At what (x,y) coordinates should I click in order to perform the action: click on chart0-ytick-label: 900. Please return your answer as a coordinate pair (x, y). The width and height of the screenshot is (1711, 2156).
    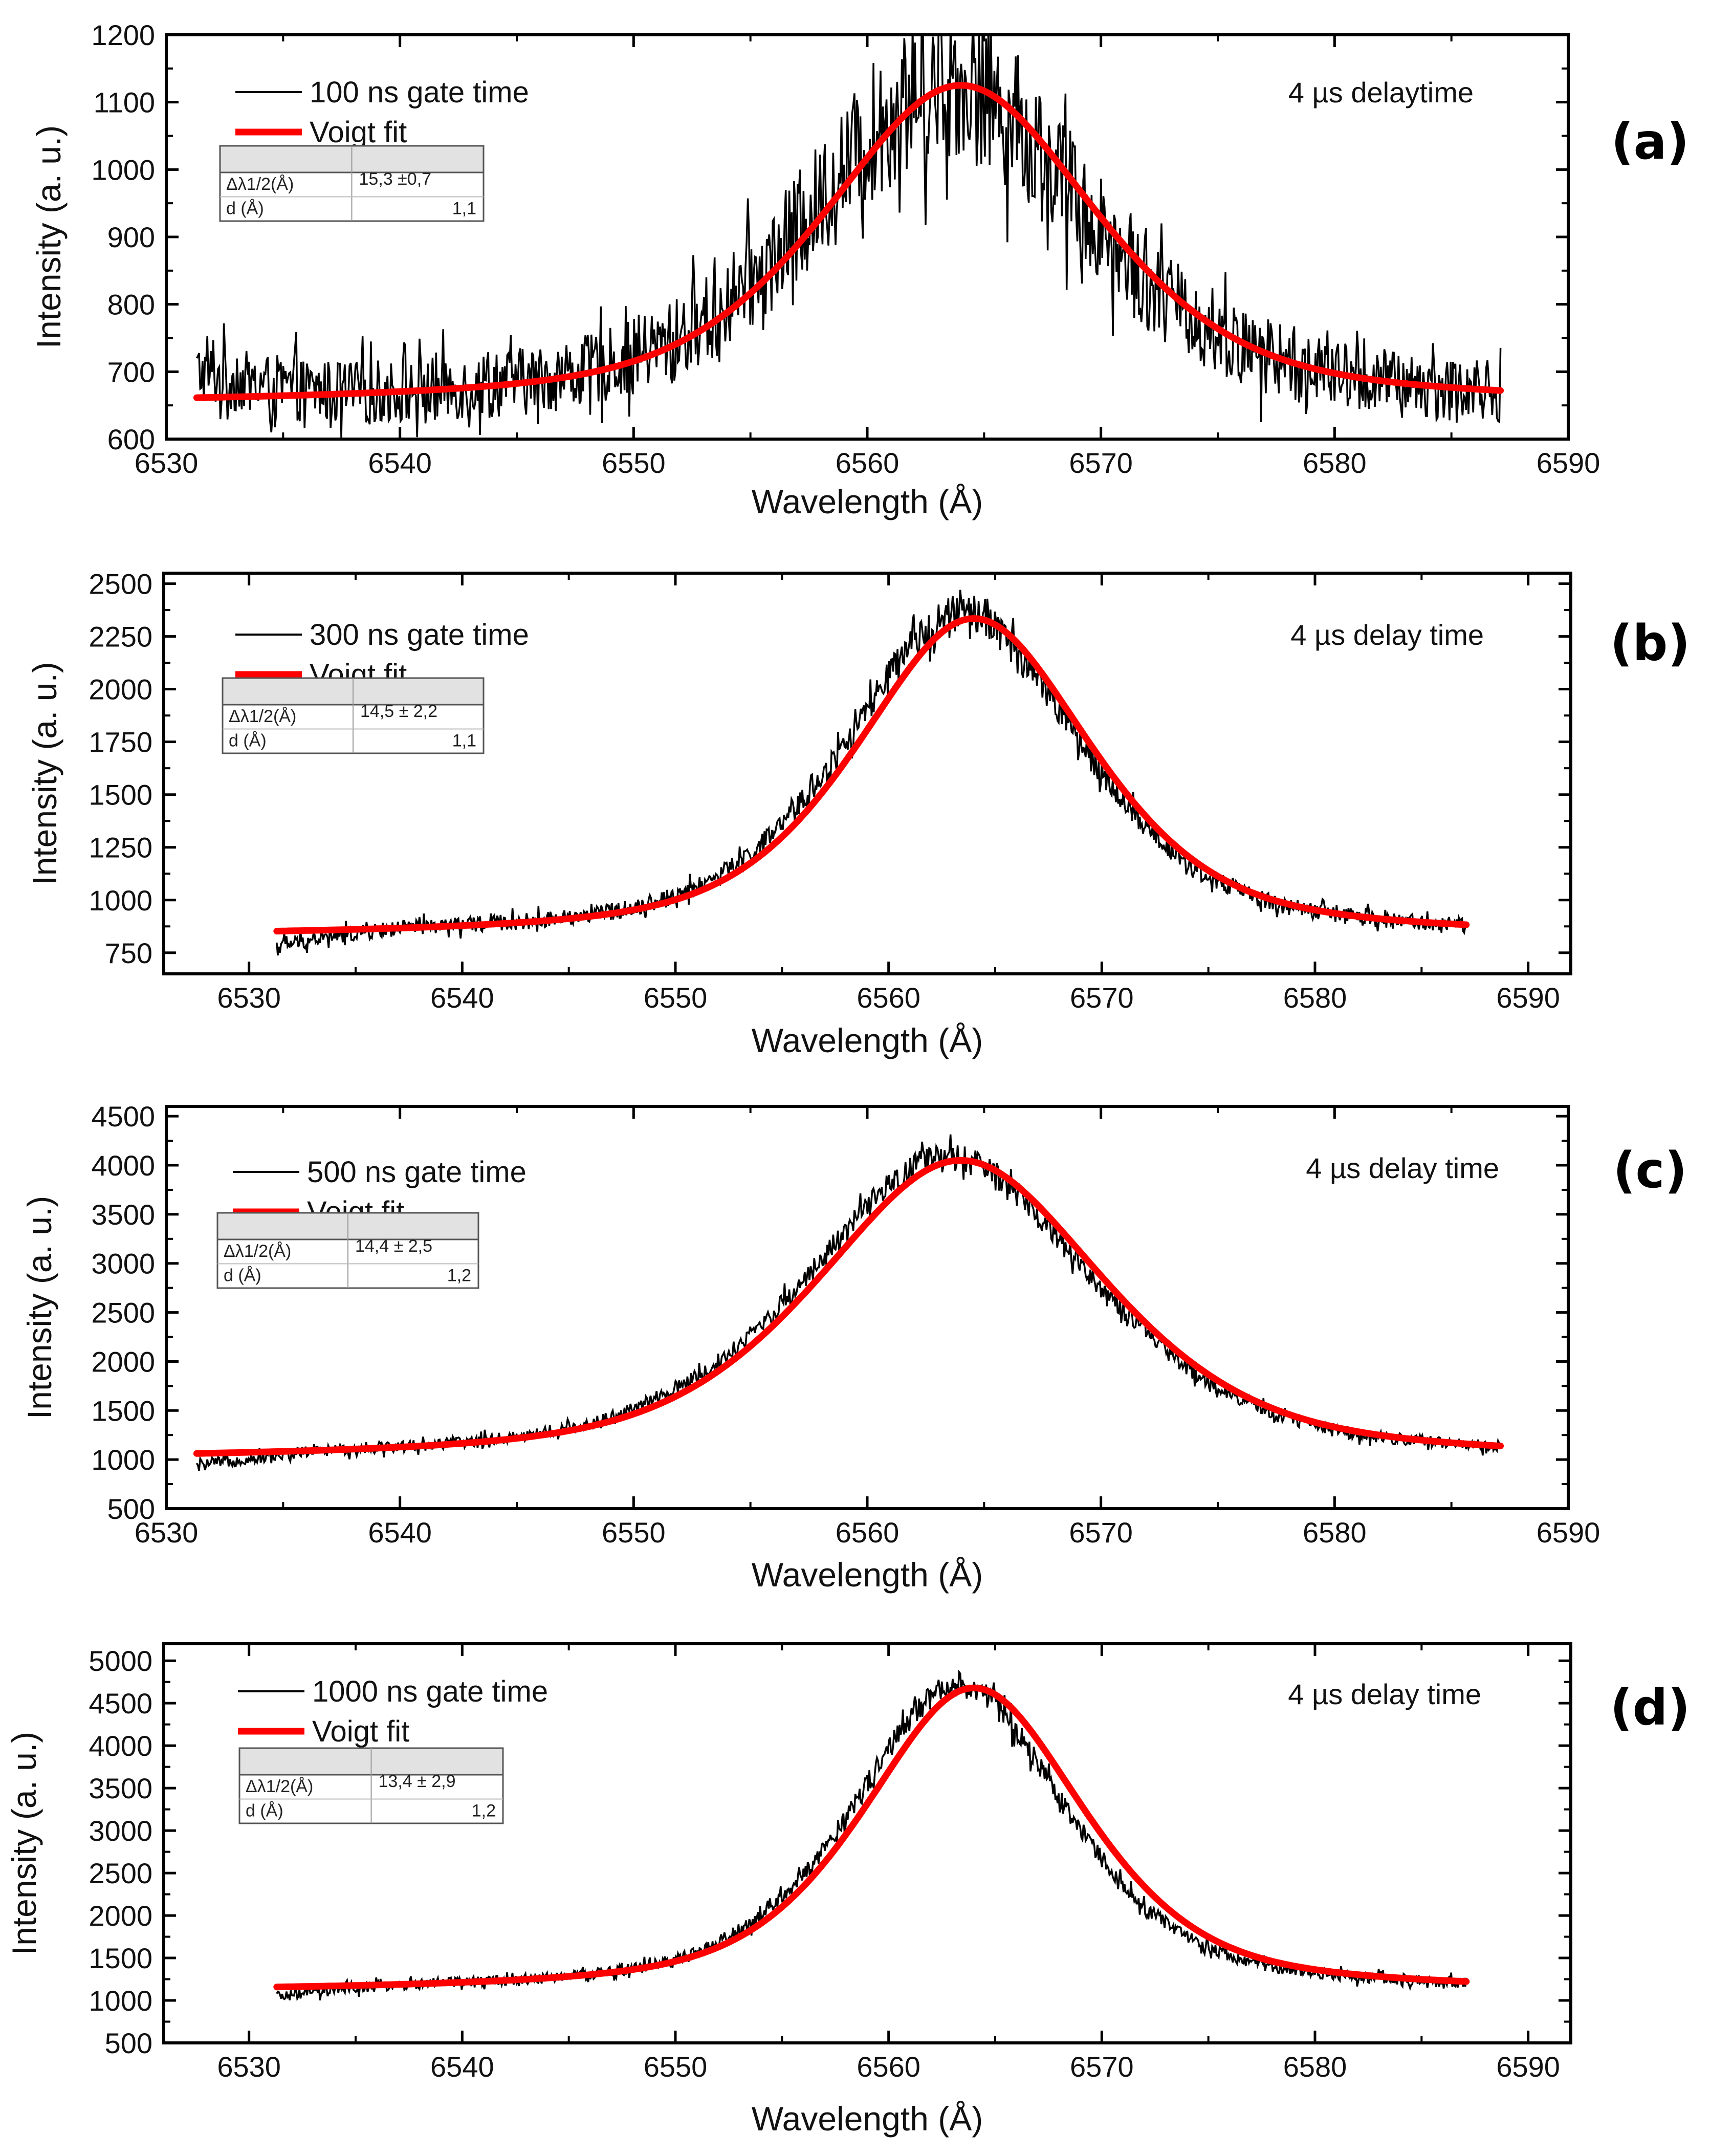
    Looking at the image, I should click on (131, 237).